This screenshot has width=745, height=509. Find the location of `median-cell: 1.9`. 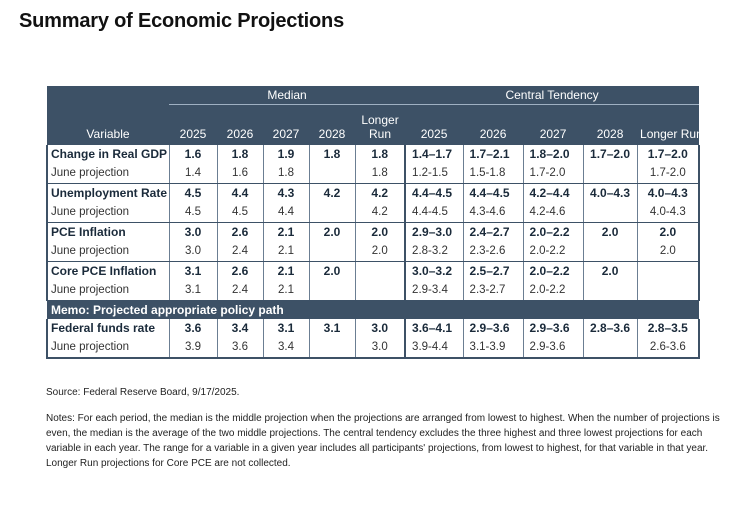

median-cell: 1.9 is located at coordinates (285, 154).